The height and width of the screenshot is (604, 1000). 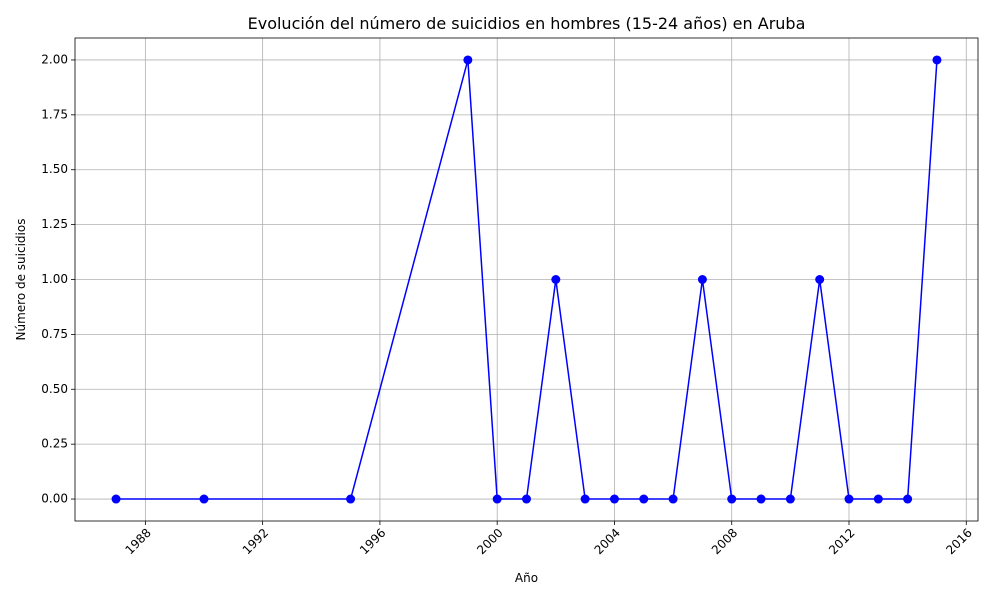 What do you see at coordinates (54, 59) in the screenshot?
I see `y-tick-label: 2.00` at bounding box center [54, 59].